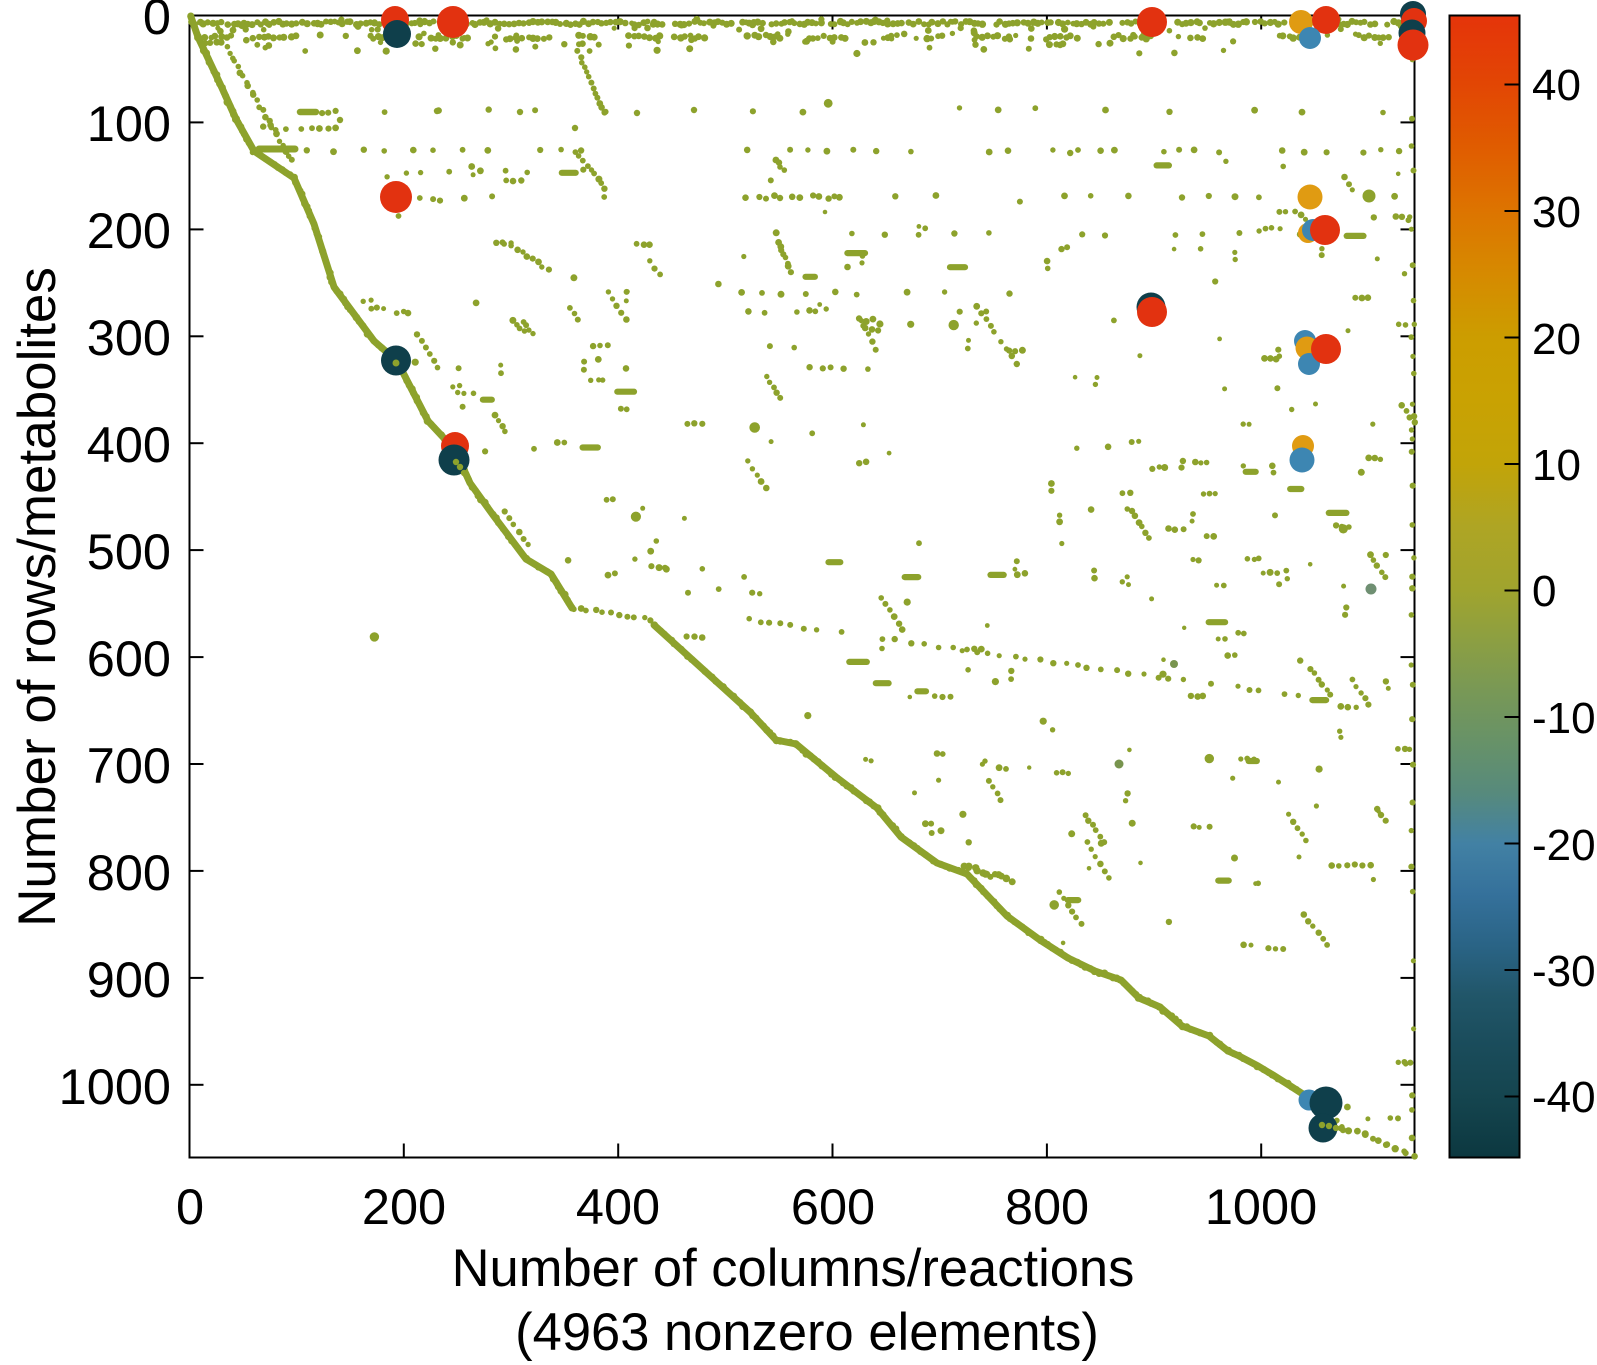 The width and height of the screenshot is (1597, 1365). I want to click on svg-text: Number of columns/reactions, so click(793, 1268).